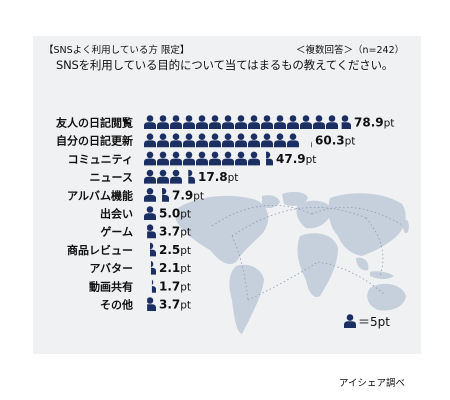 Image resolution: width=450 pixels, height=400 pixels. Describe the element at coordinates (175, 214) in the screenshot. I see `value-label: 5.0pt` at that location.